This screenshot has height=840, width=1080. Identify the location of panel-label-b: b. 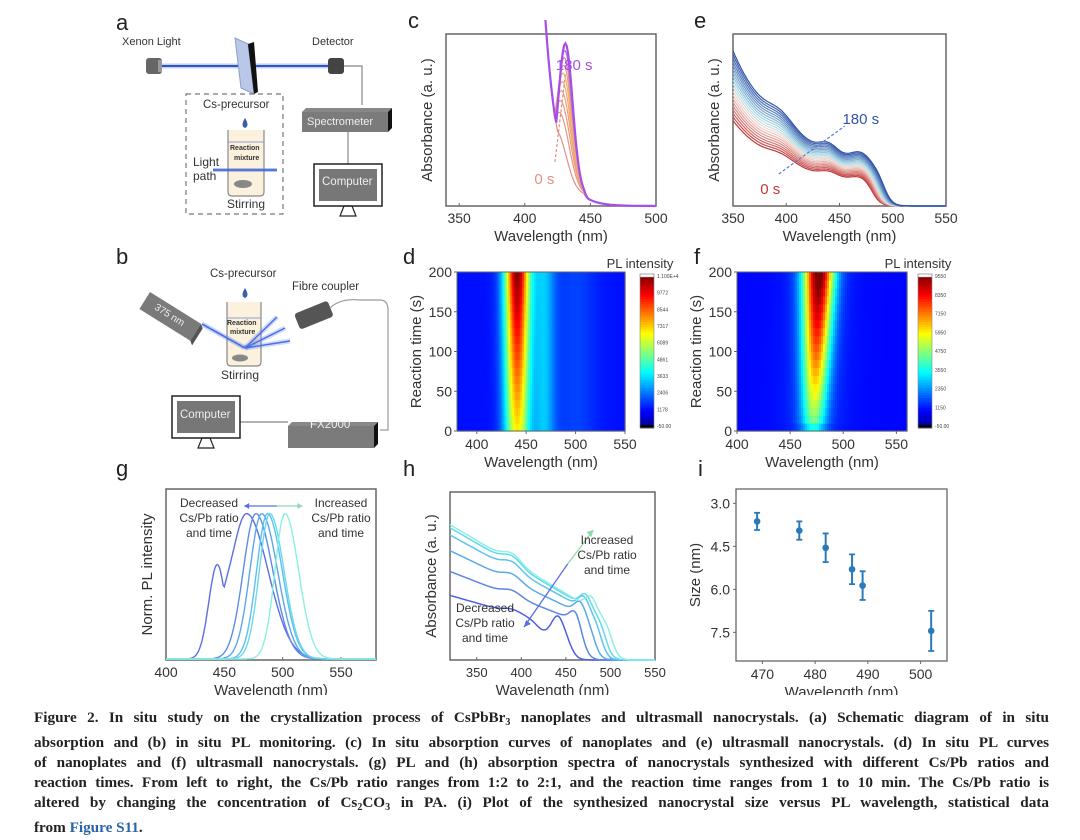
(122, 256).